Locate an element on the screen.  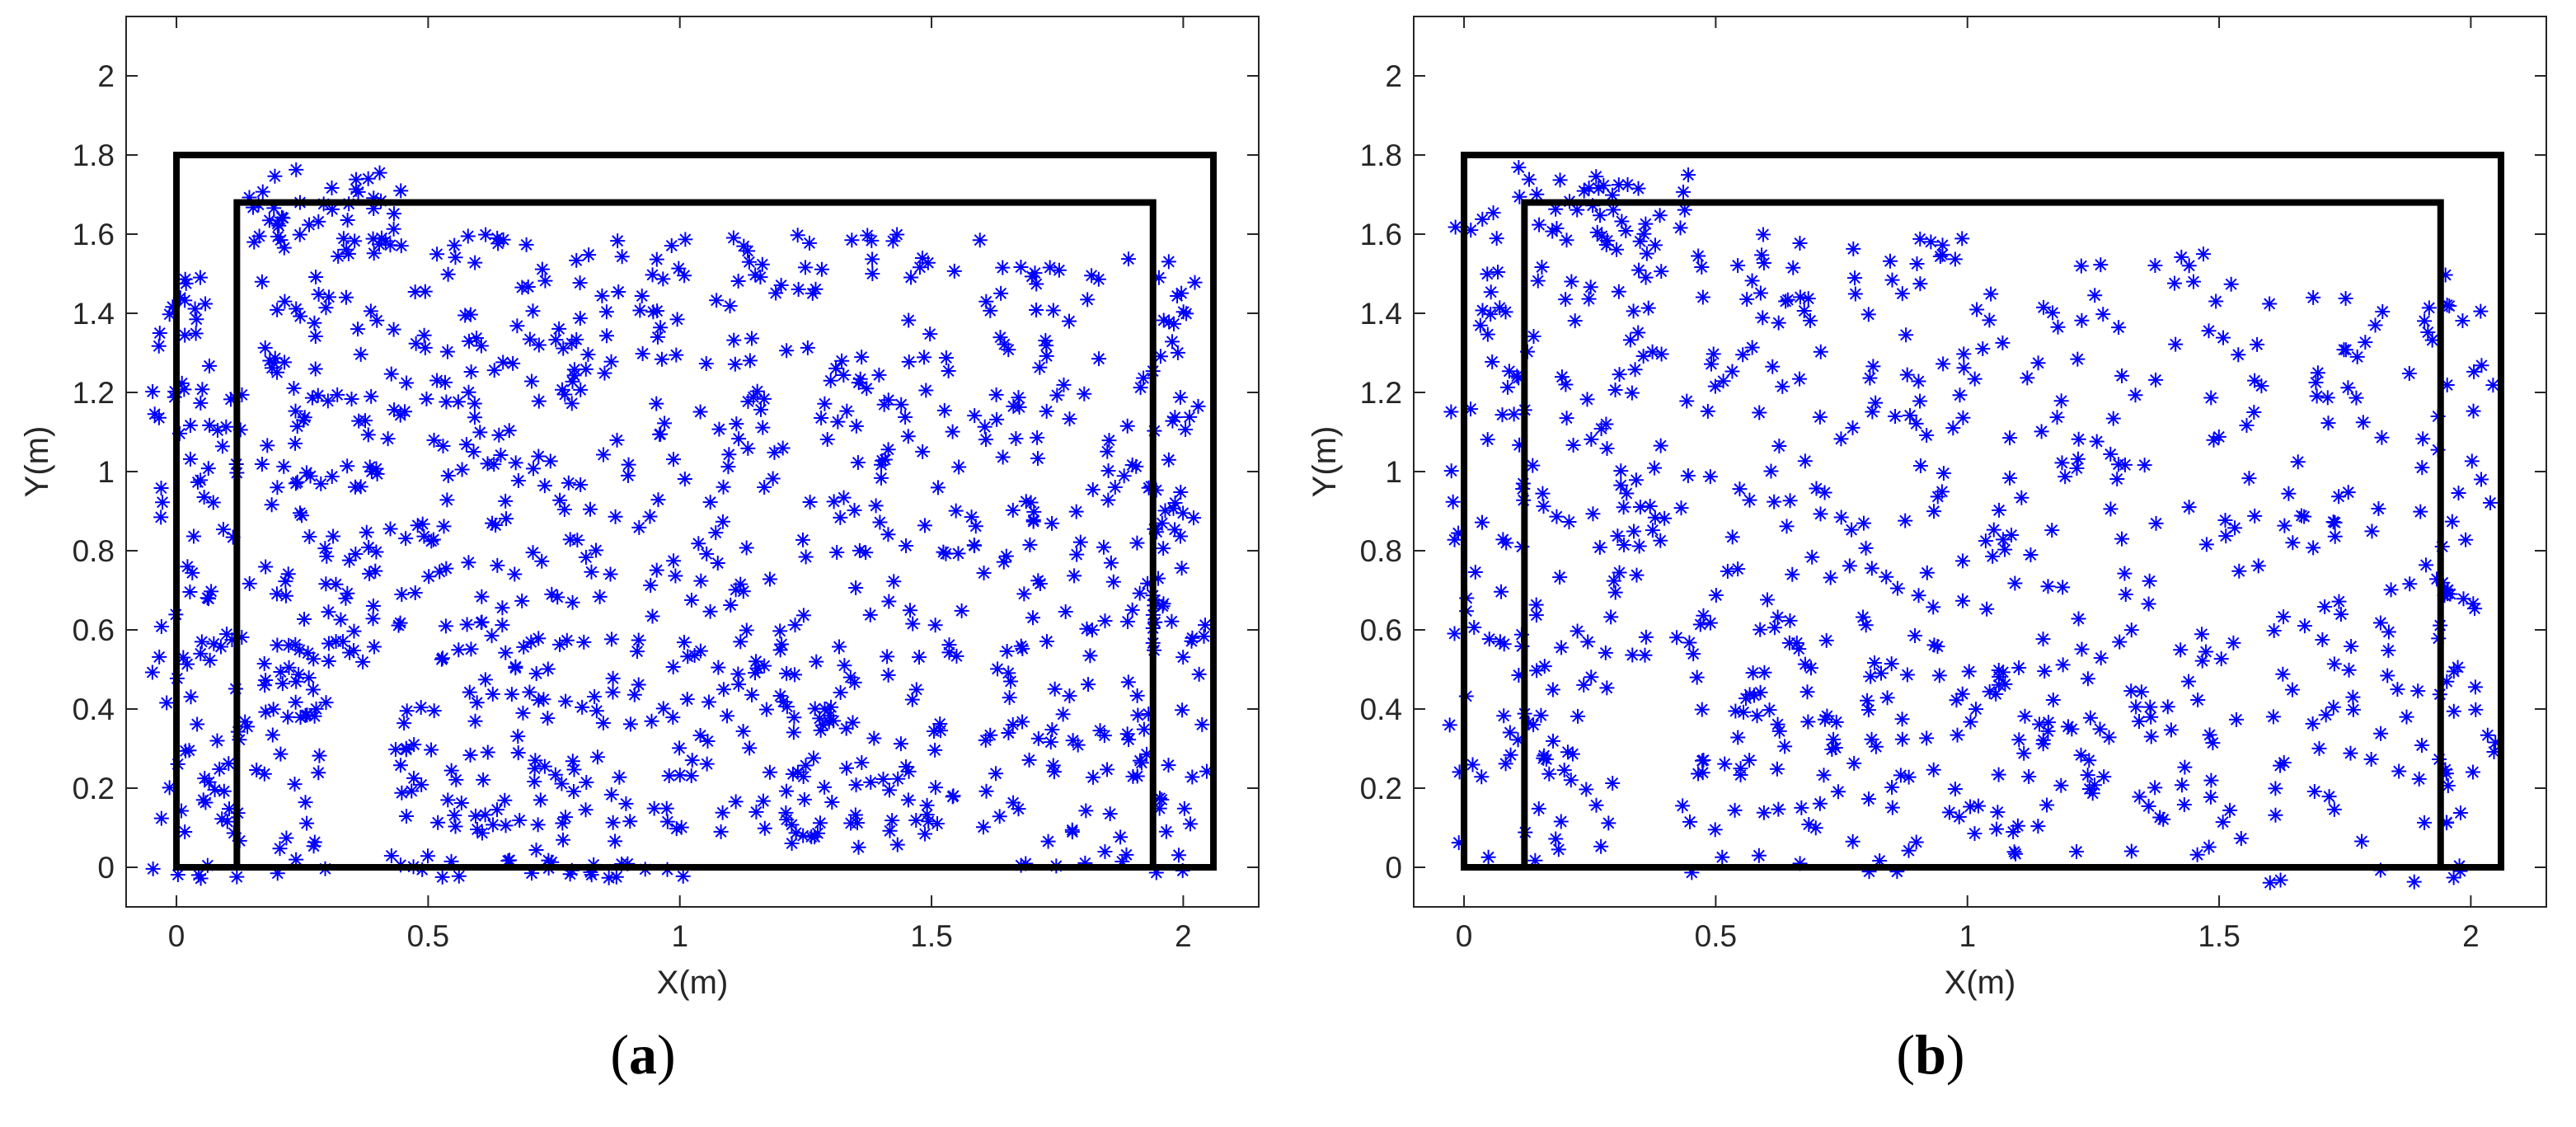
y-tick-label: 0.4 is located at coordinates (1381, 710).